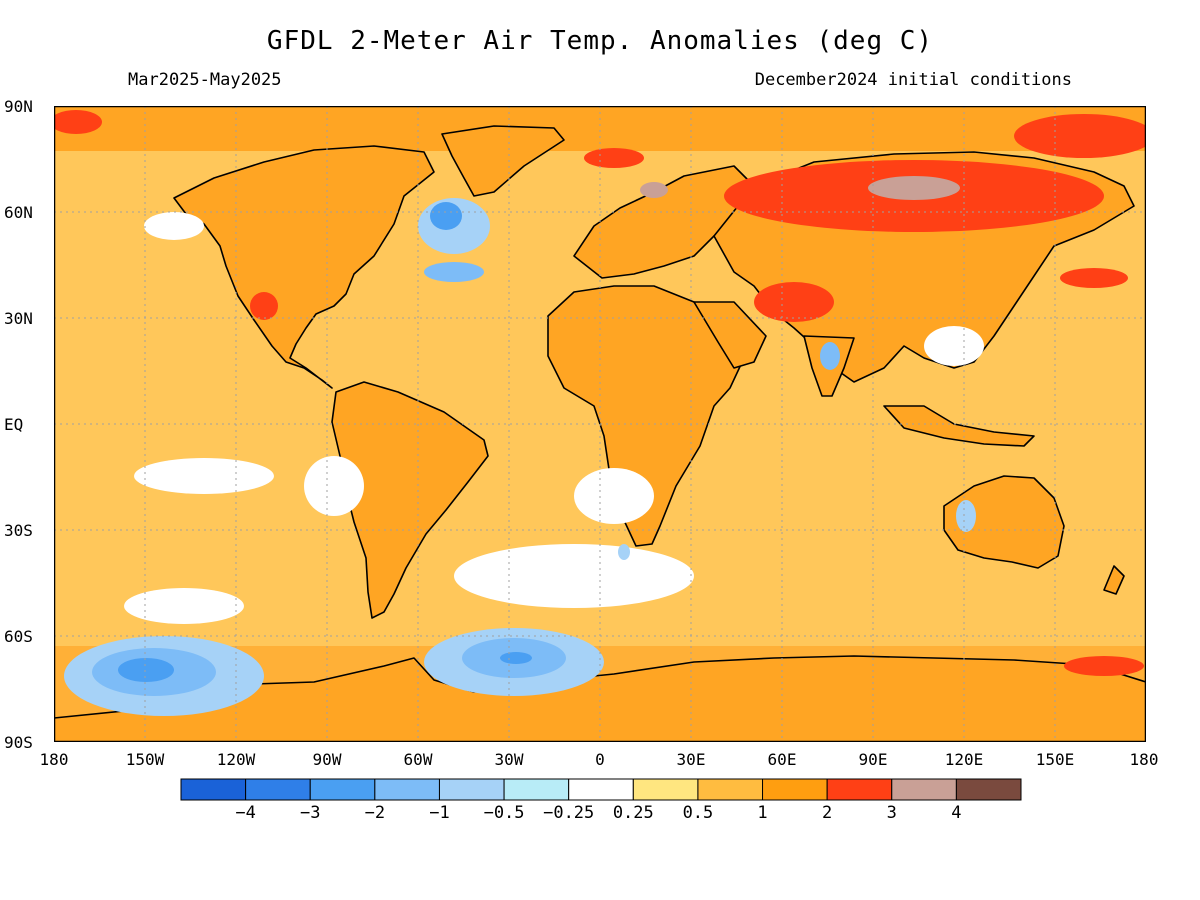 The image size is (1200, 900). Describe the element at coordinates (1104, 666) in the screenshot. I see `hotspot-antarctic-east` at that location.